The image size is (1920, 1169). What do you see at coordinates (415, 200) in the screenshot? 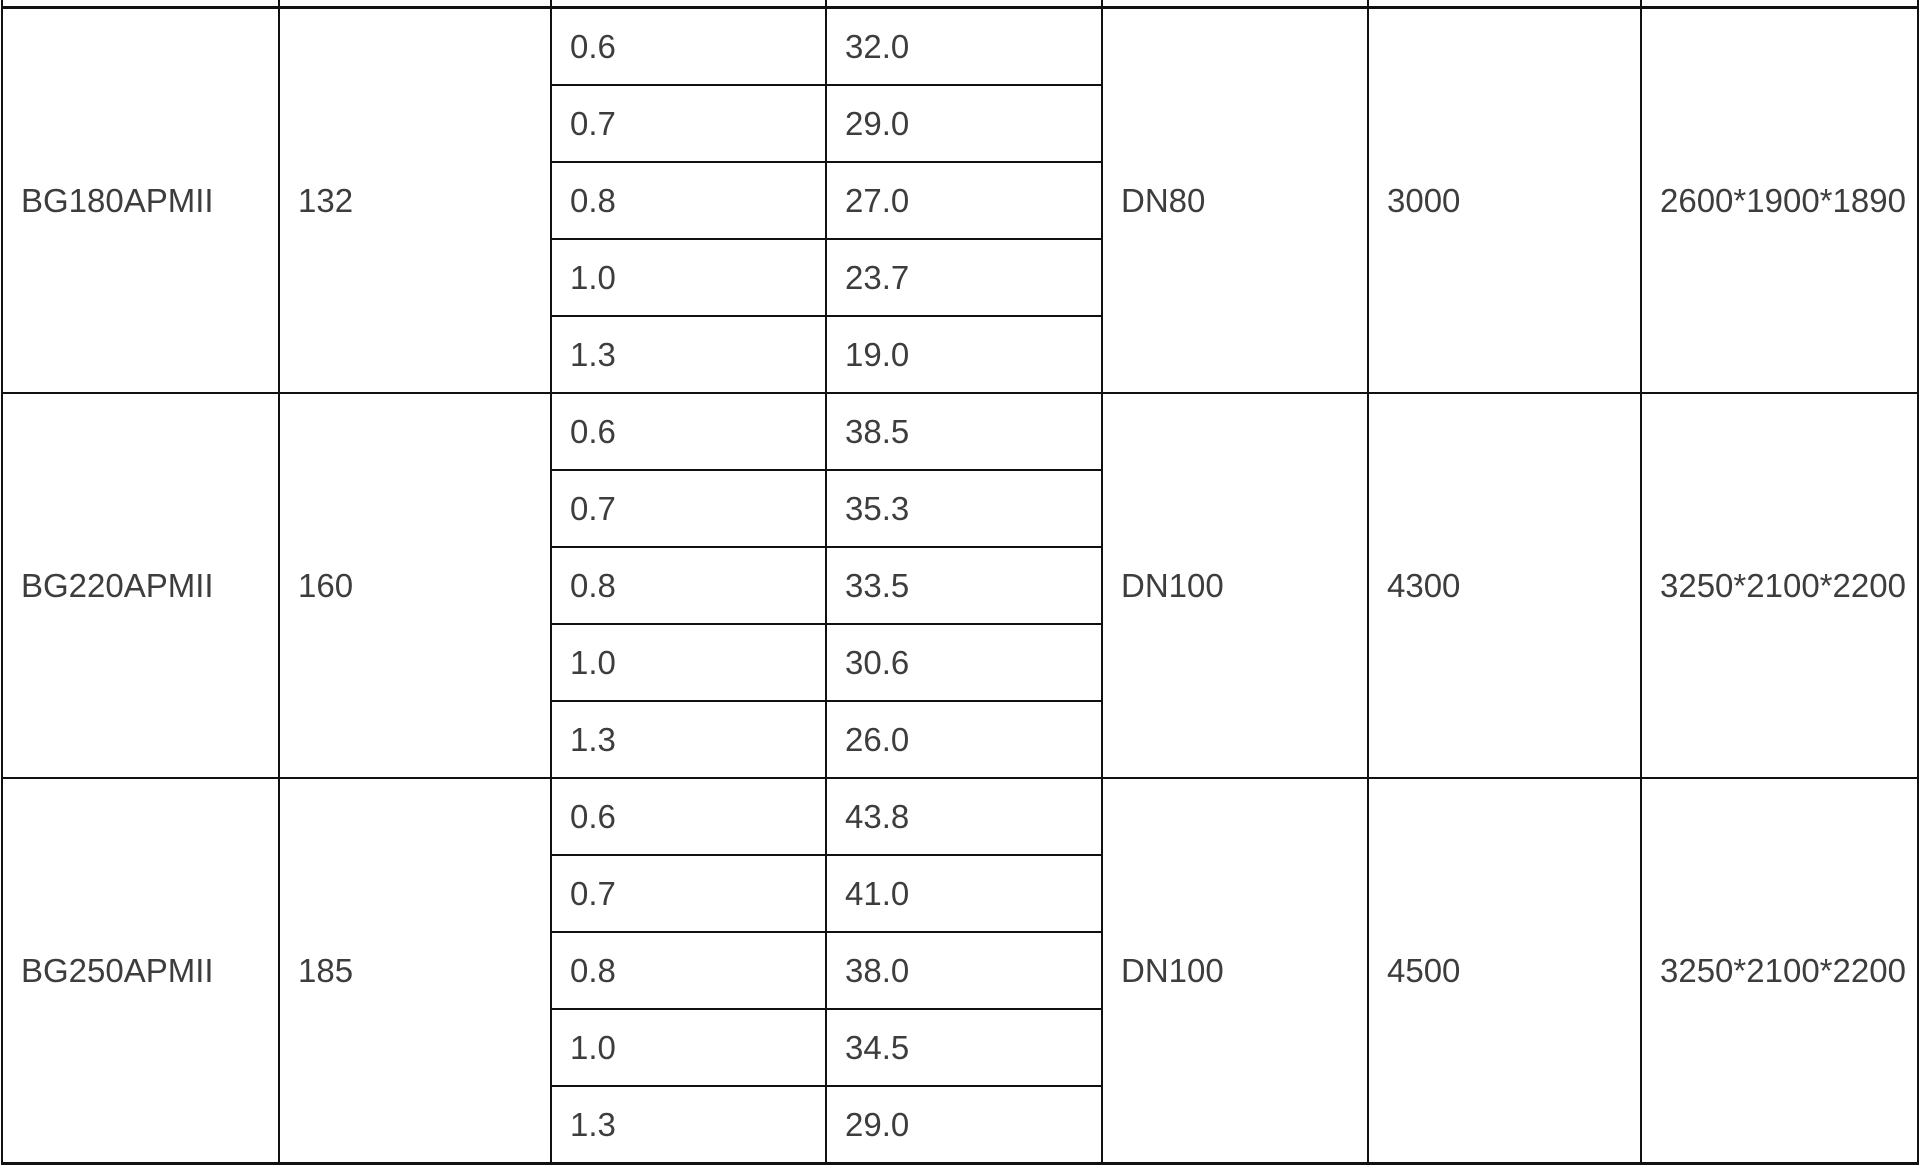
I see `power-cell: 132` at bounding box center [415, 200].